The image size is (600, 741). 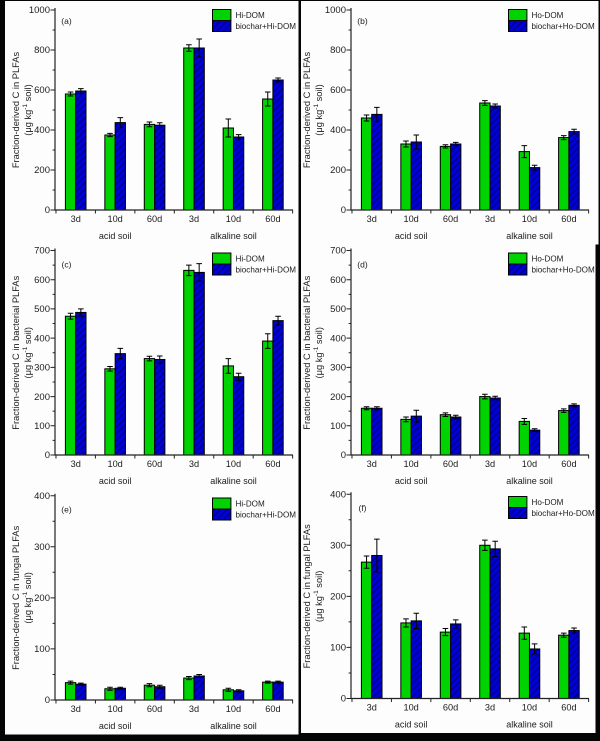 I want to click on svg-text: (c), so click(x=67, y=265).